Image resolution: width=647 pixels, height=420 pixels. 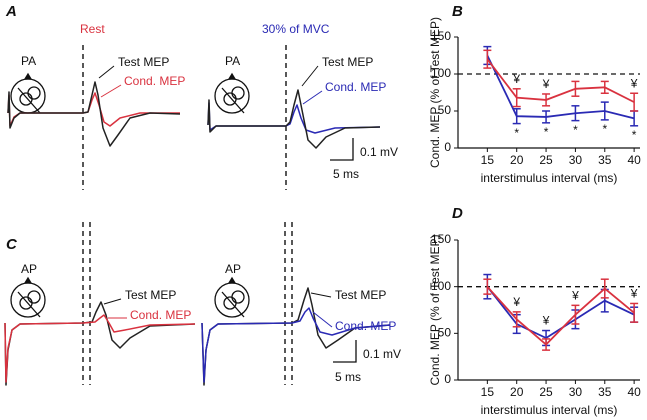 What do you see at coordinates (296, 29) in the screenshot?
I see `column-title: 30% of MVC` at bounding box center [296, 29].